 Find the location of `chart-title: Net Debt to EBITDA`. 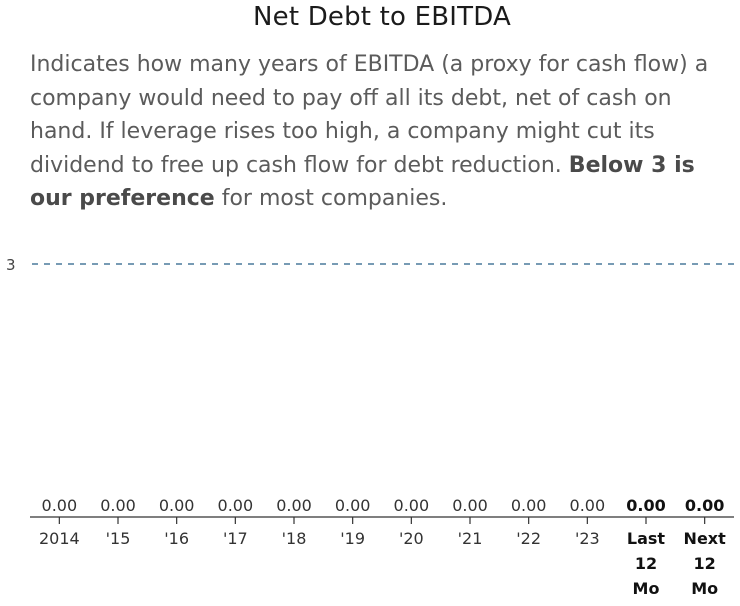

chart-title: Net Debt to EBITDA is located at coordinates (381, 17).